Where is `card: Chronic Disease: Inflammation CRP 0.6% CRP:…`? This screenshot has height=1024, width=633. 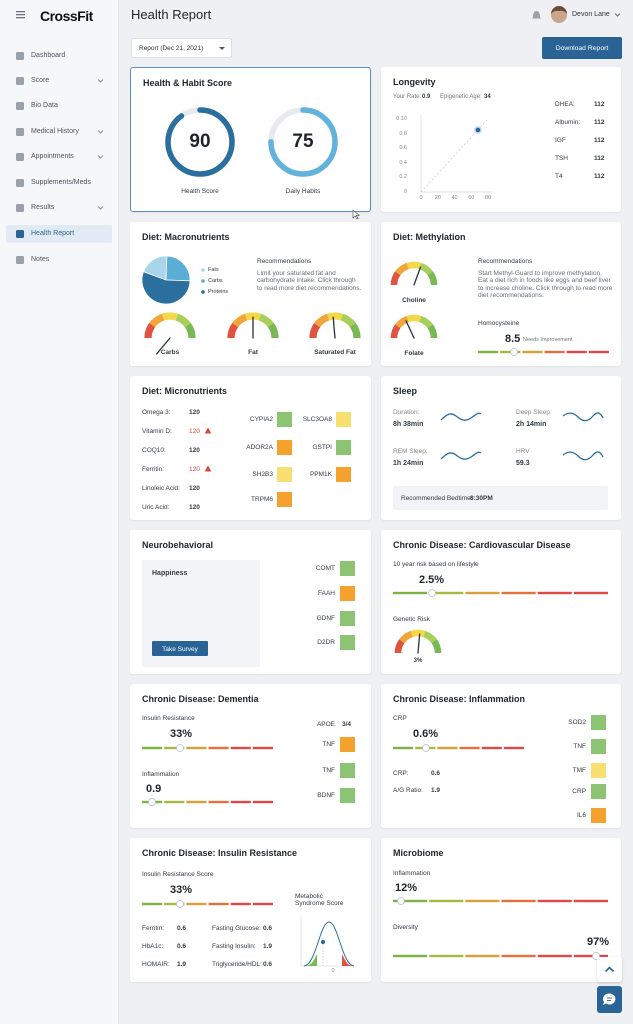 card: Chronic Disease: Inflammation CRP 0.6% CRP:… is located at coordinates (501, 756).